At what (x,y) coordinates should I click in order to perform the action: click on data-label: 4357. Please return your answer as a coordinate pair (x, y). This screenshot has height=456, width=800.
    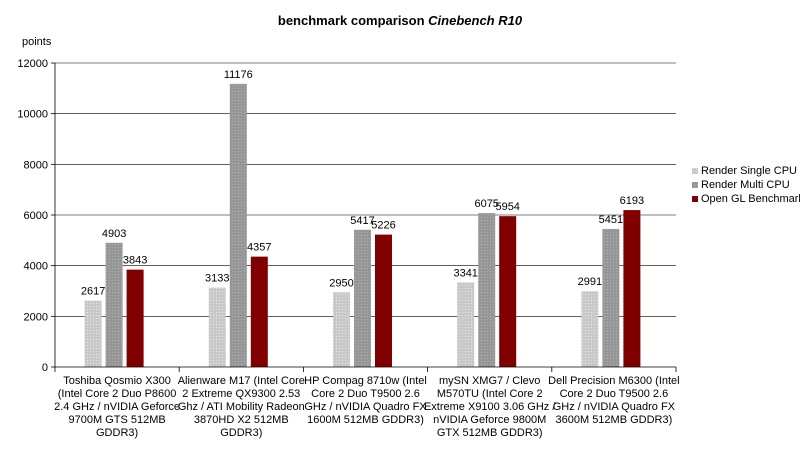
    Looking at the image, I should click on (259, 248).